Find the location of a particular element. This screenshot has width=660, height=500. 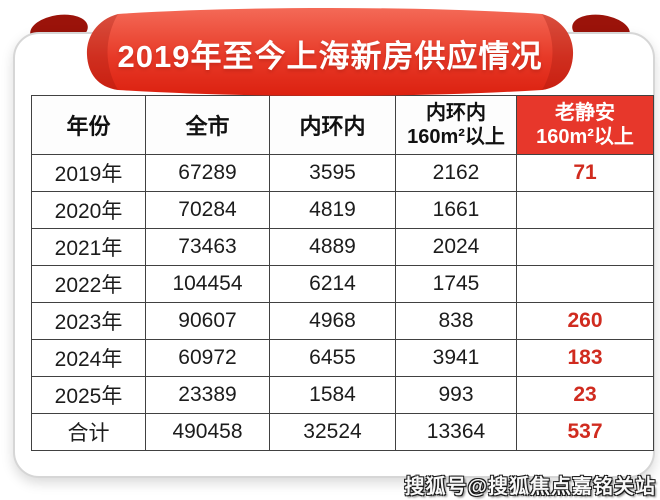

table-row: 2023年 90607 4968 838 260 is located at coordinates (342, 321).